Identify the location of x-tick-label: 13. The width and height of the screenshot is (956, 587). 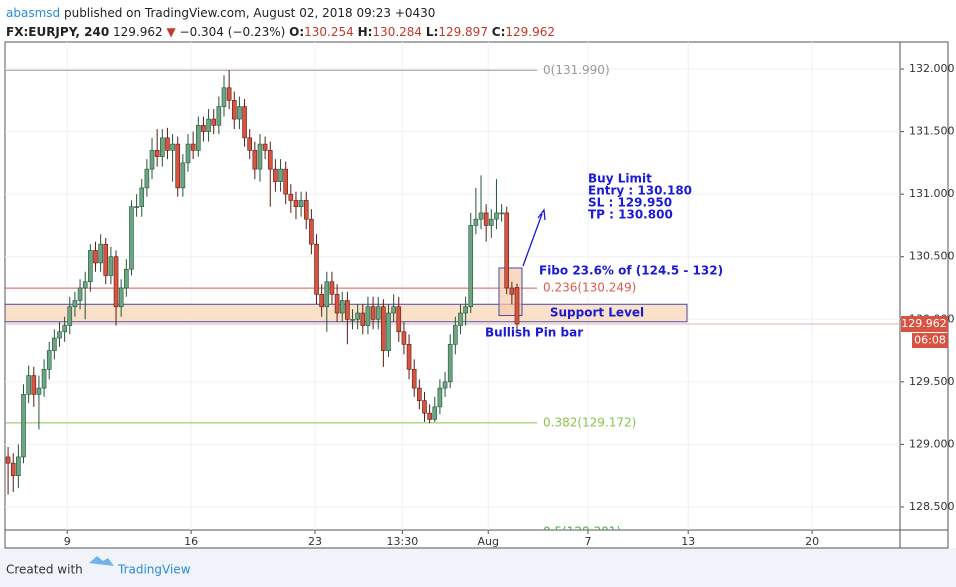
(688, 541).